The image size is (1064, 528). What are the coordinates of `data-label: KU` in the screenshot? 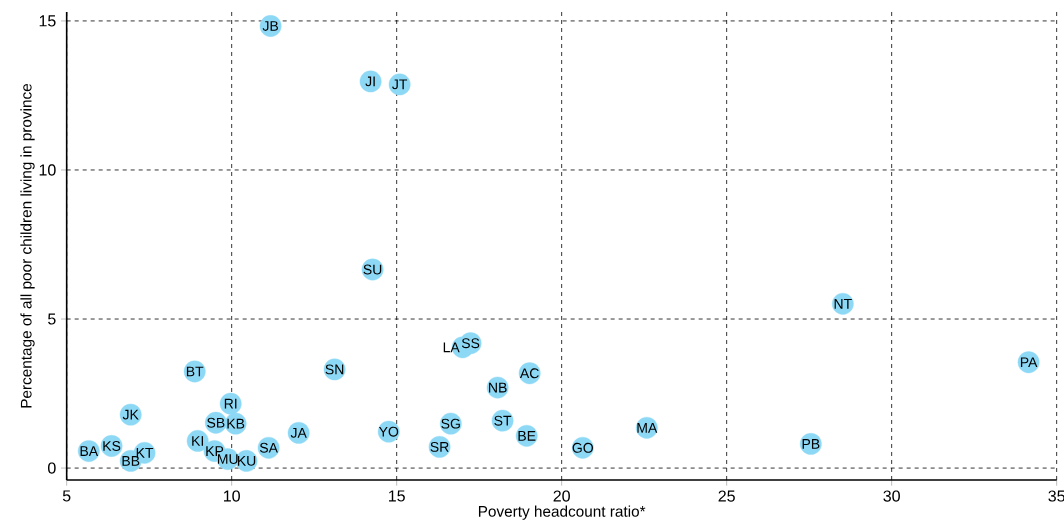 It's located at (246, 461).